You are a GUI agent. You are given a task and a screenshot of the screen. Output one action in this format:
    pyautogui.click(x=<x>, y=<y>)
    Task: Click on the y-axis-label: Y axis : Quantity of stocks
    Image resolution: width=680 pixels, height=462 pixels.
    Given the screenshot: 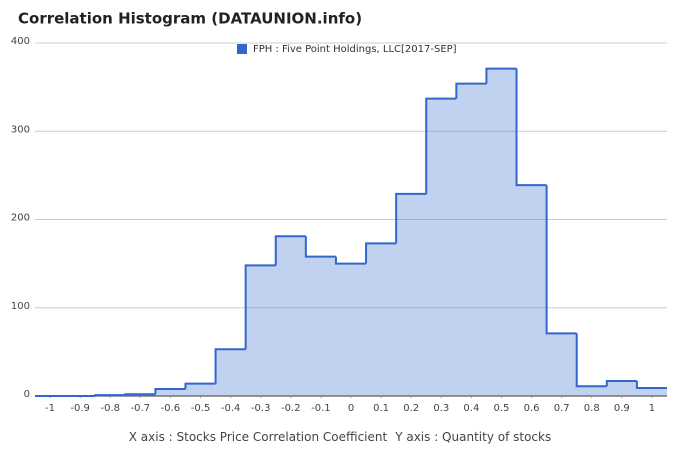 What is the action you would take?
    pyautogui.click(x=472, y=437)
    